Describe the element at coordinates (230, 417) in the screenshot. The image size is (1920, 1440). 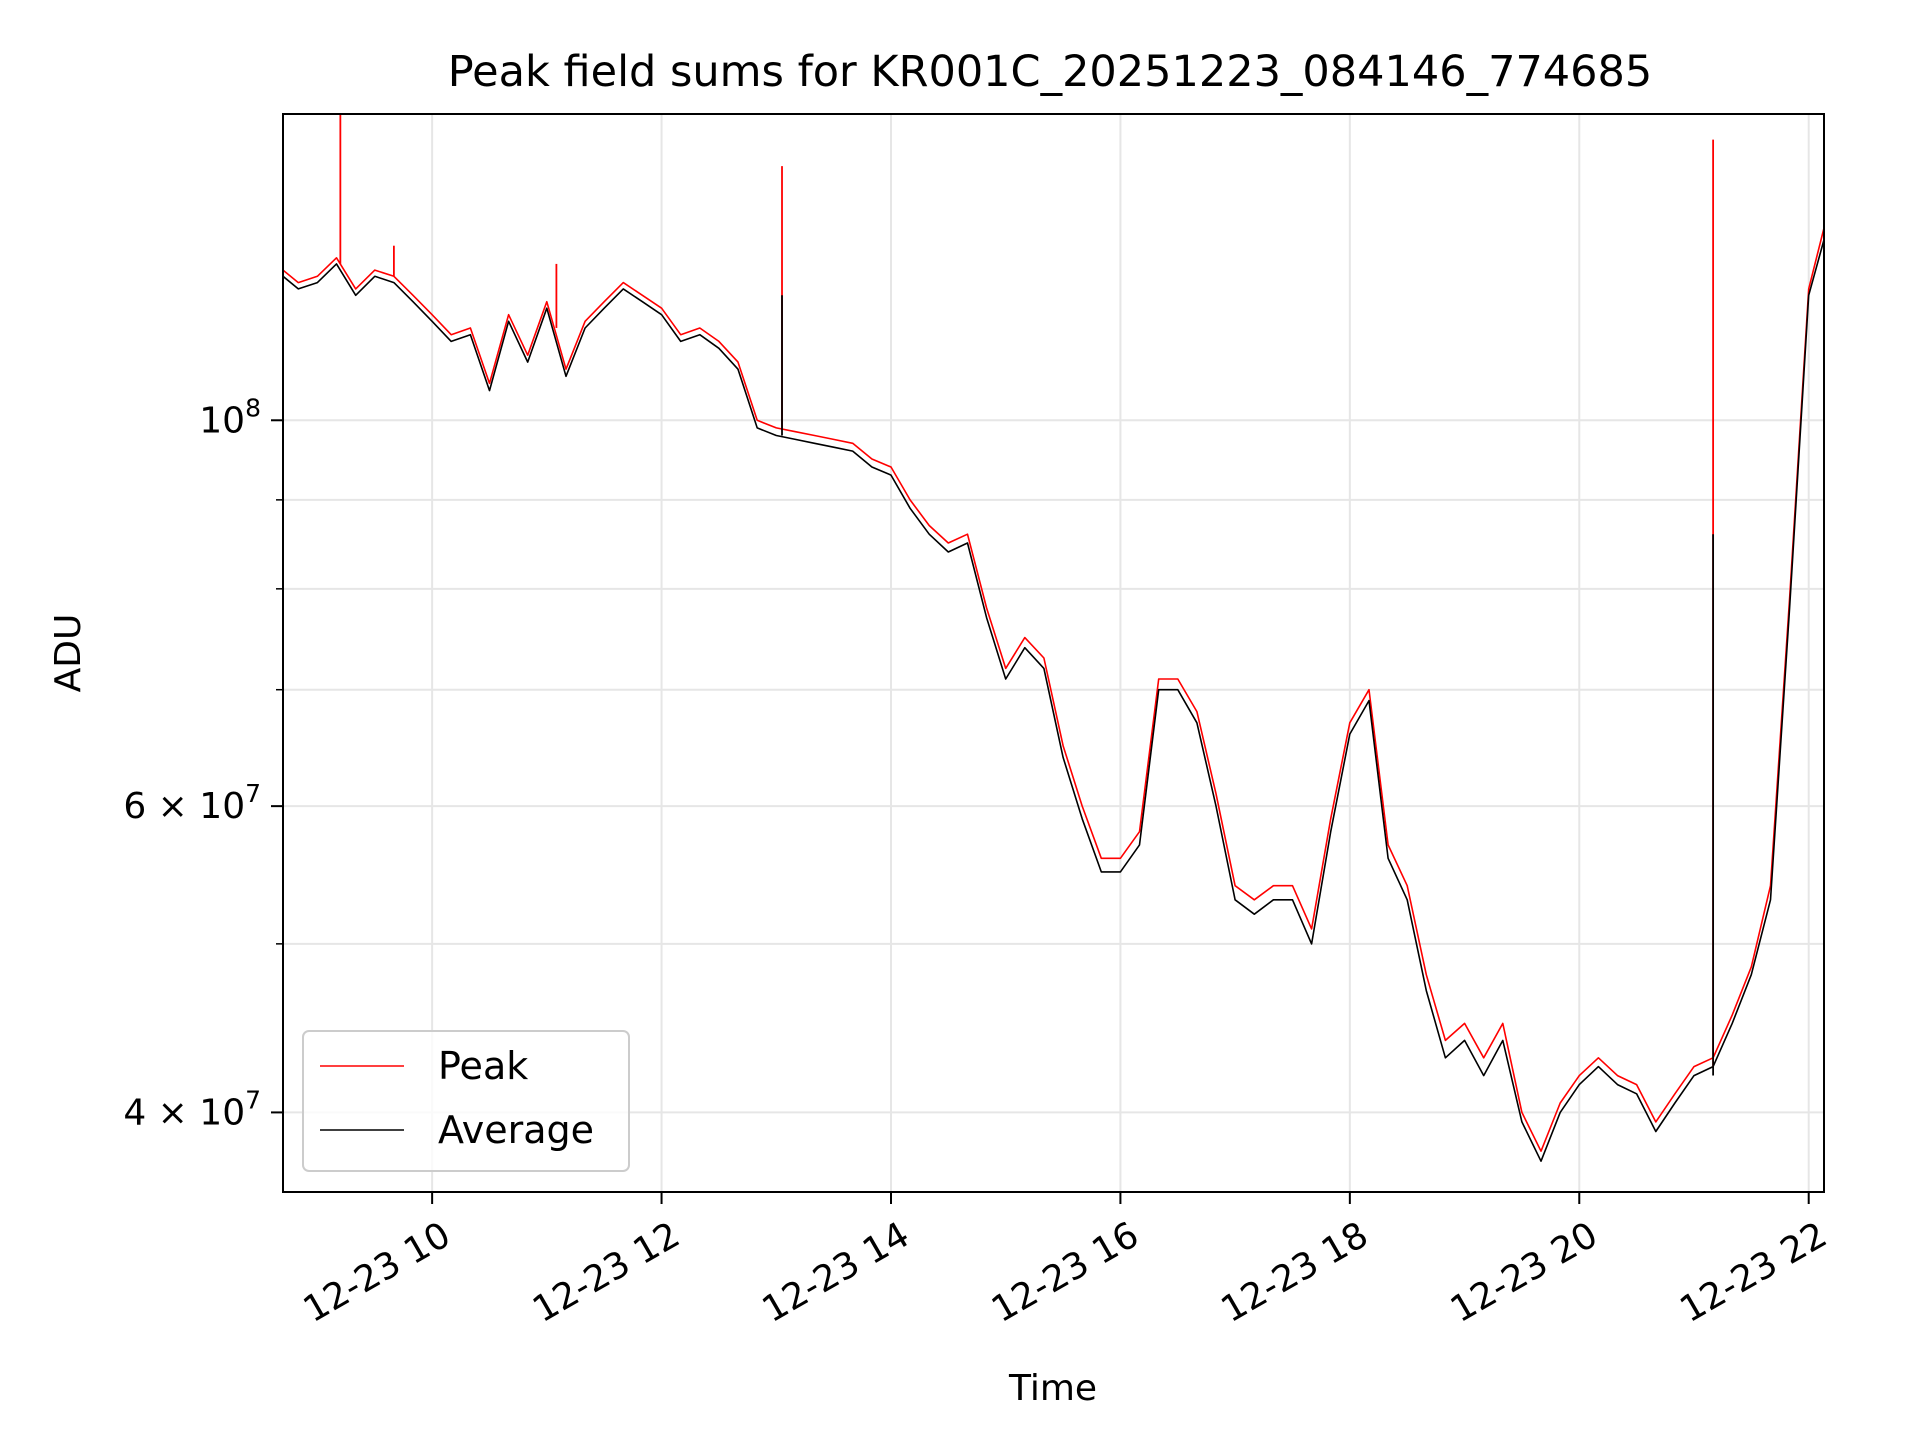
I see `y-tick-label: 108` at that location.